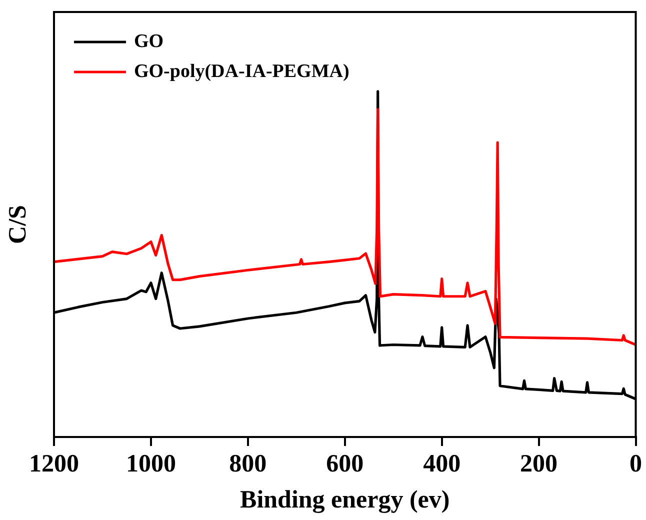  What do you see at coordinates (54, 464) in the screenshot?
I see `x-tick-label: 1200` at bounding box center [54, 464].